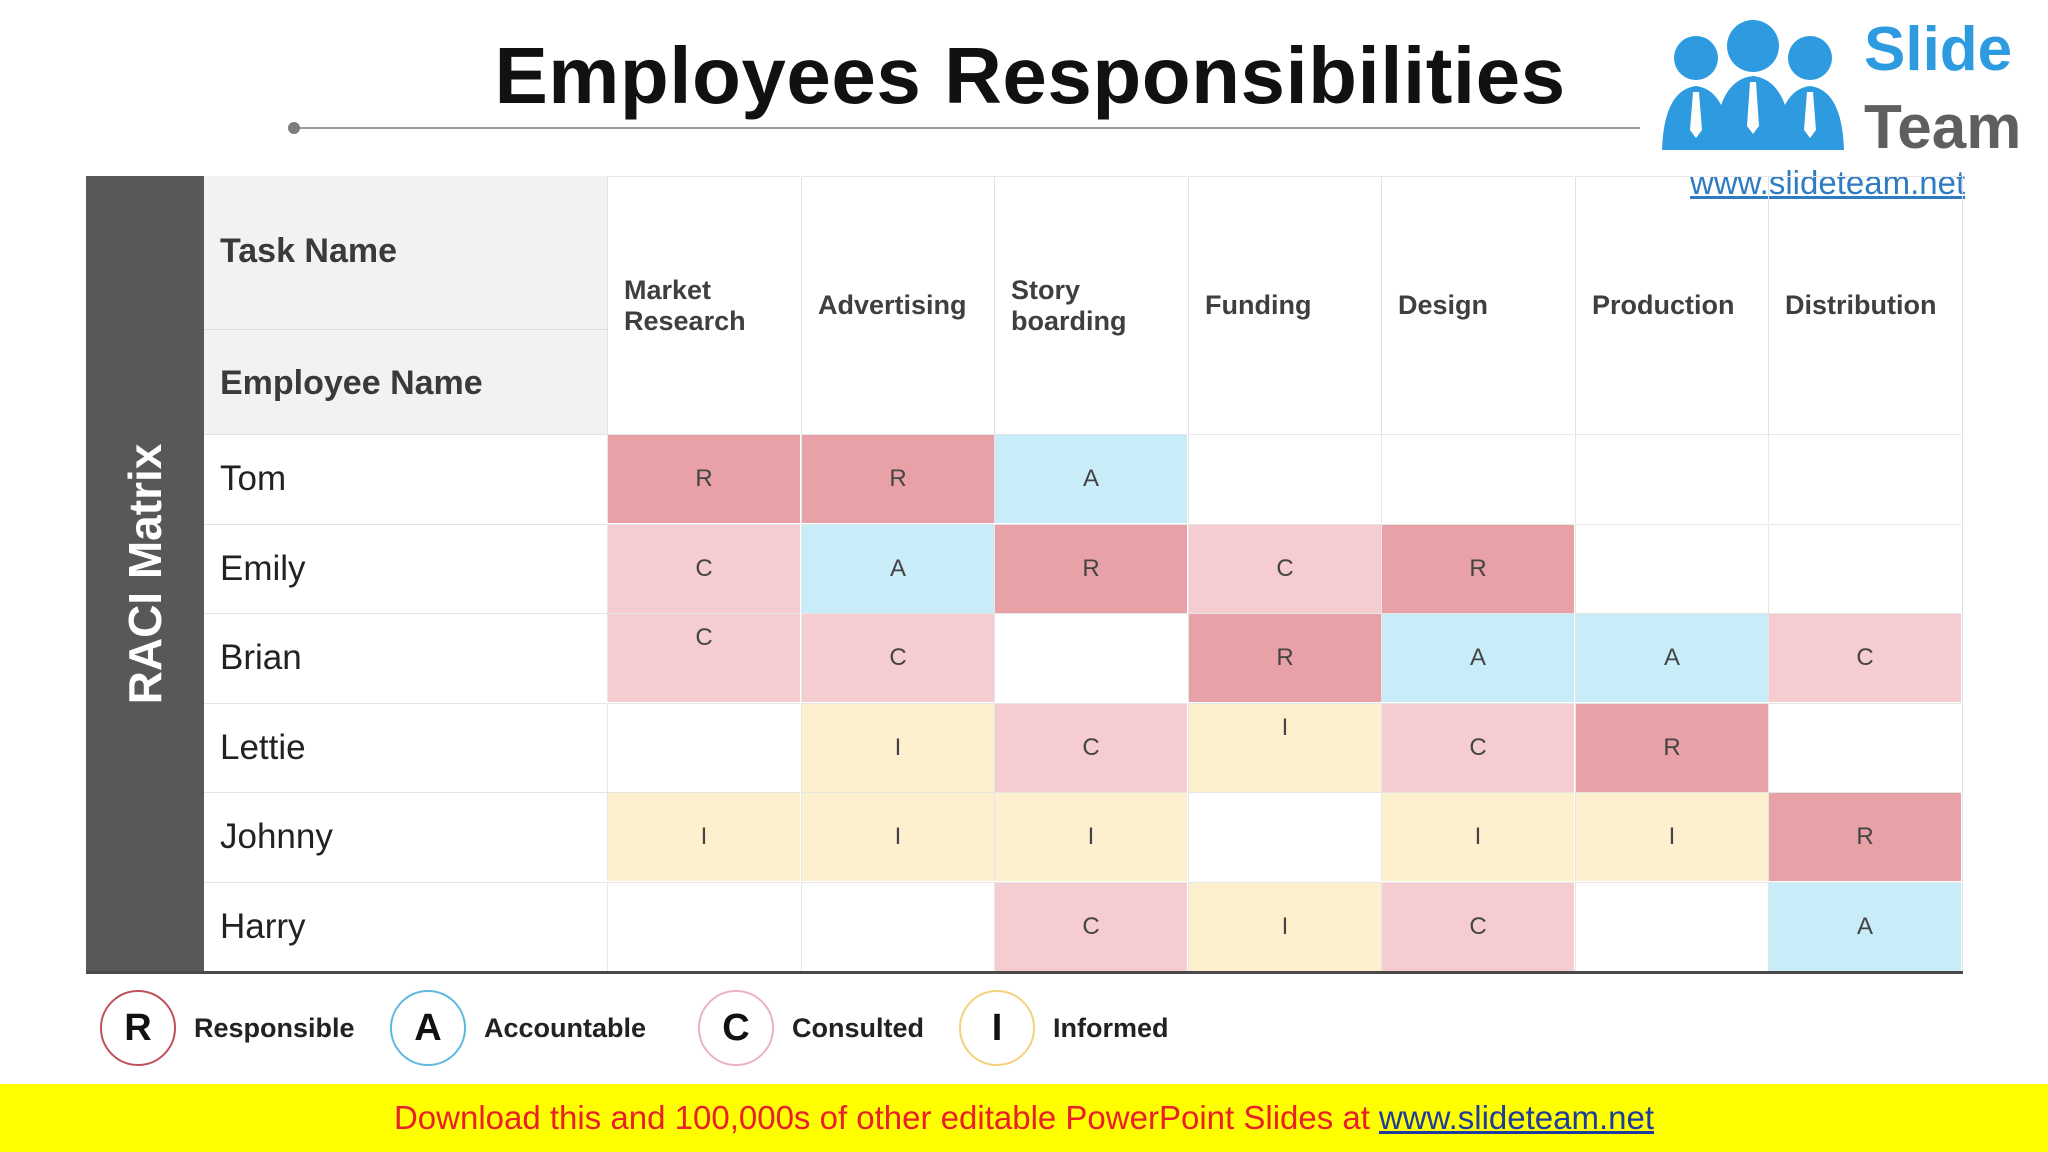 The image size is (2048, 1152). I want to click on employee-name: Johnny, so click(405, 836).